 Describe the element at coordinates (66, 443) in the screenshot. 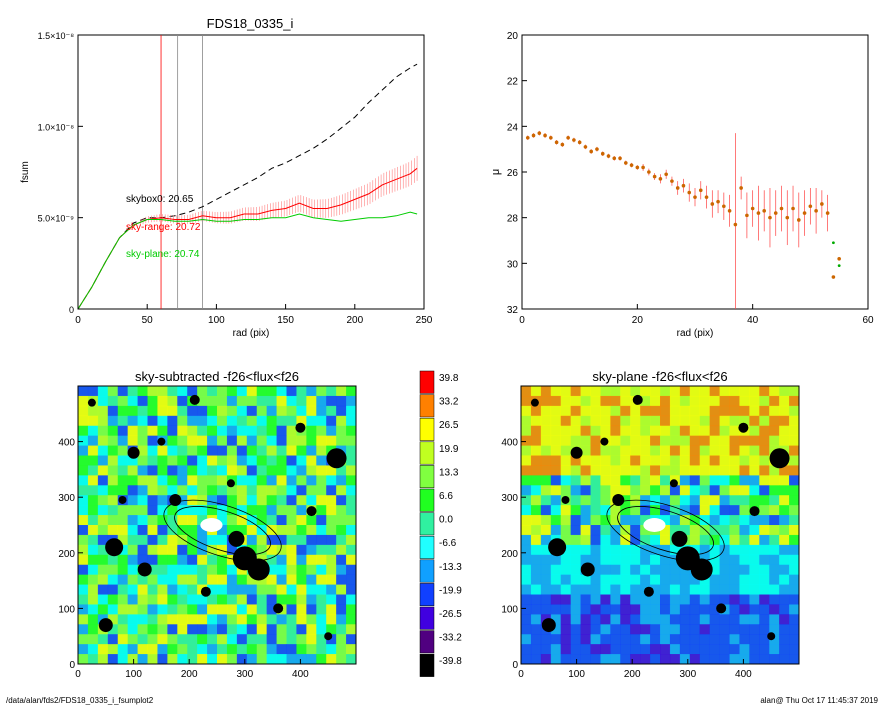

I see `y-tick-label: 400` at that location.